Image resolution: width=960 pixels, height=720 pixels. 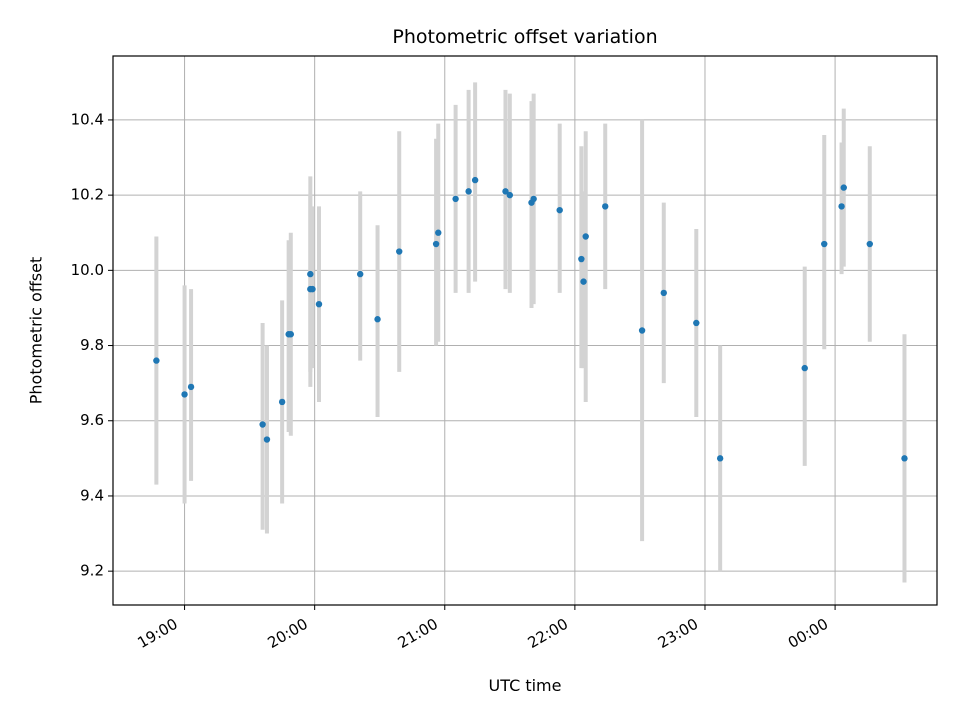 What do you see at coordinates (87, 270) in the screenshot?
I see `y-tick-label: 10.0` at bounding box center [87, 270].